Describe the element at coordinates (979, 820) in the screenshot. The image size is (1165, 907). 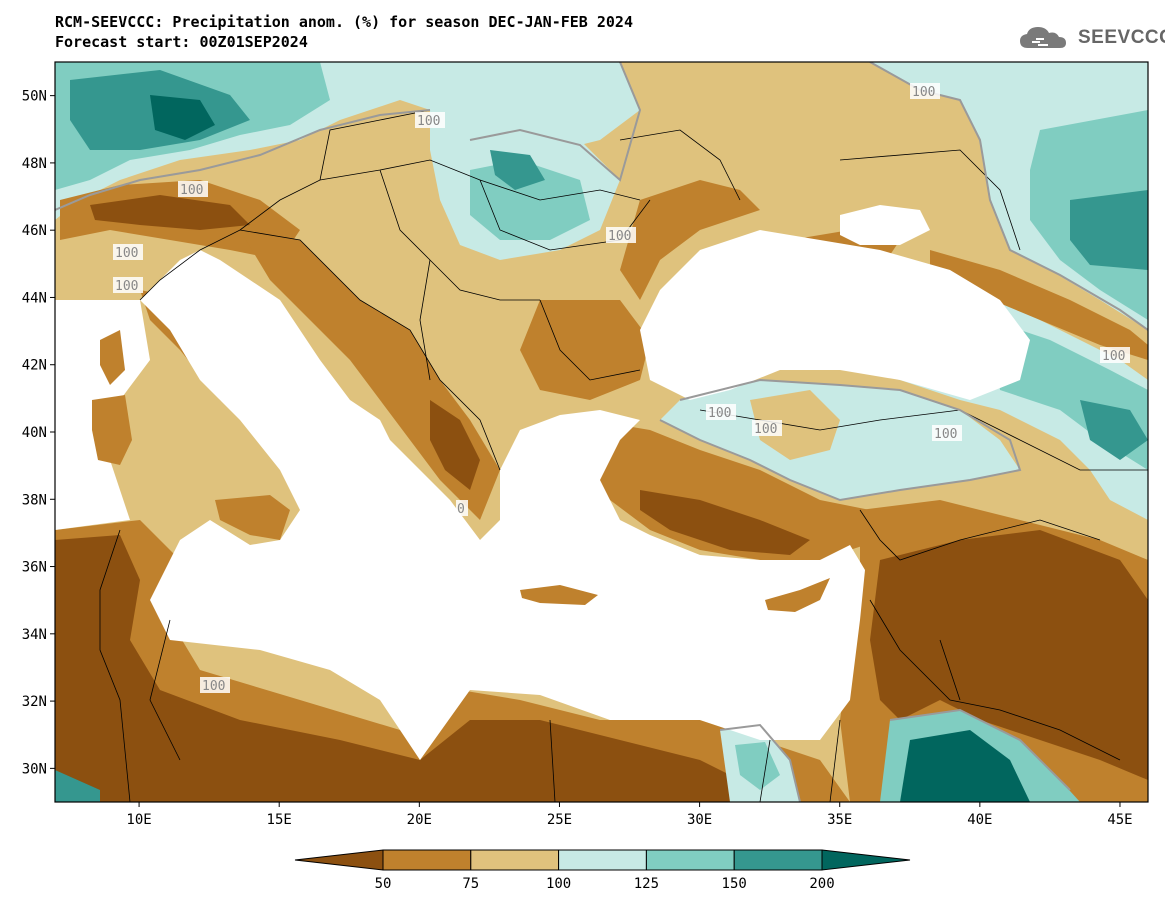
I see `lon-tick-label: 40E` at that location.